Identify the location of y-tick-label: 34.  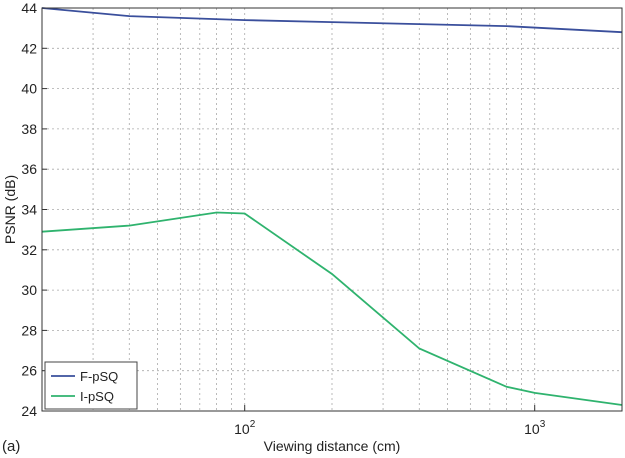
(29, 210).